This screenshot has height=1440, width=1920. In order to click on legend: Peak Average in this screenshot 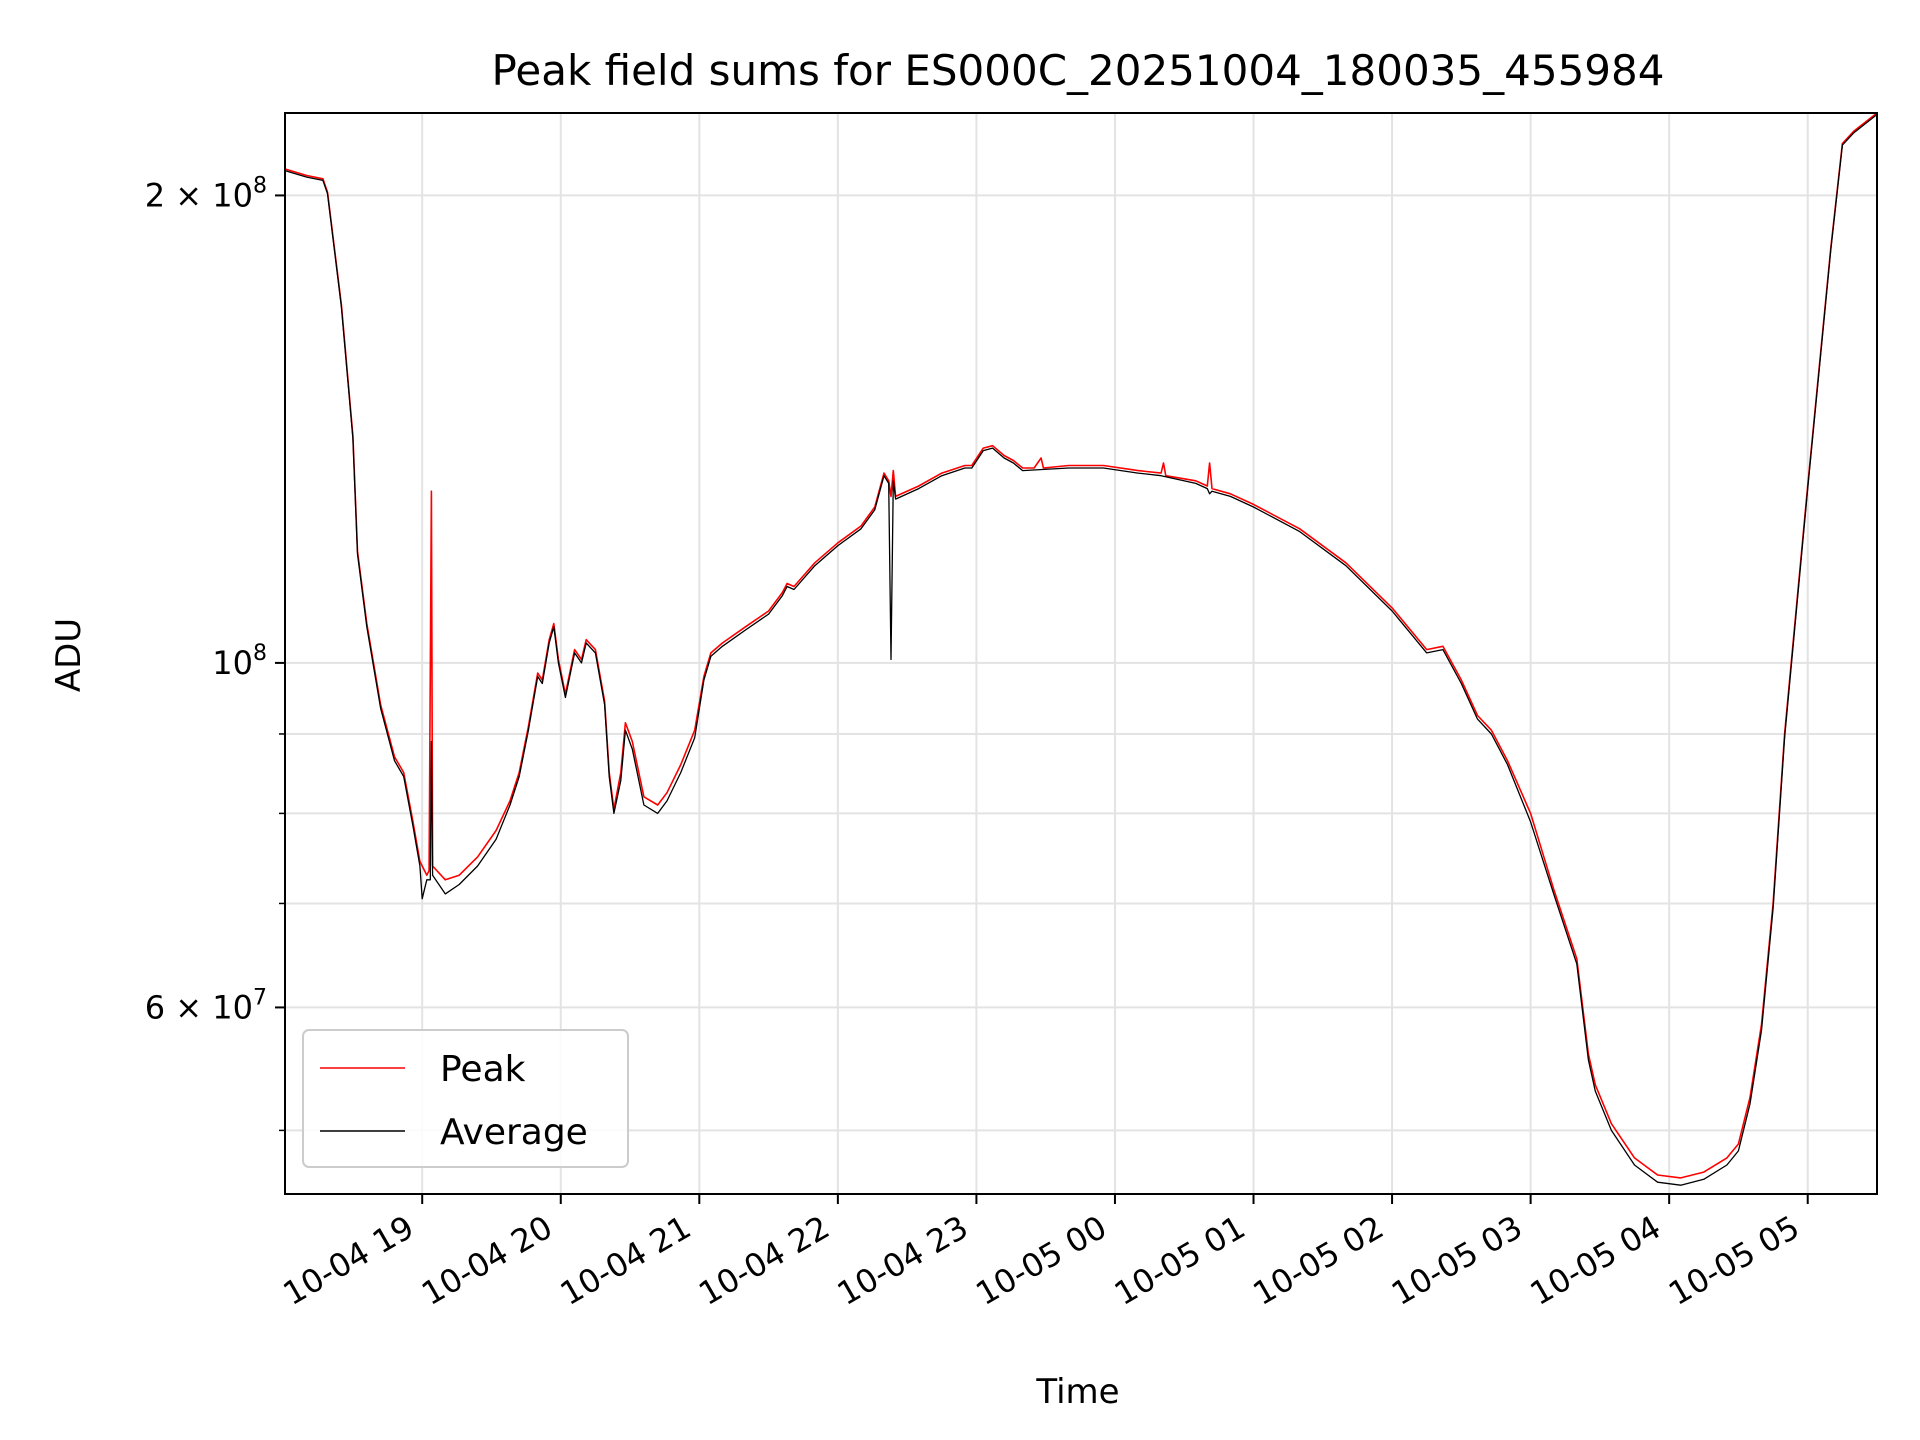, I will do `click(465, 1098)`.